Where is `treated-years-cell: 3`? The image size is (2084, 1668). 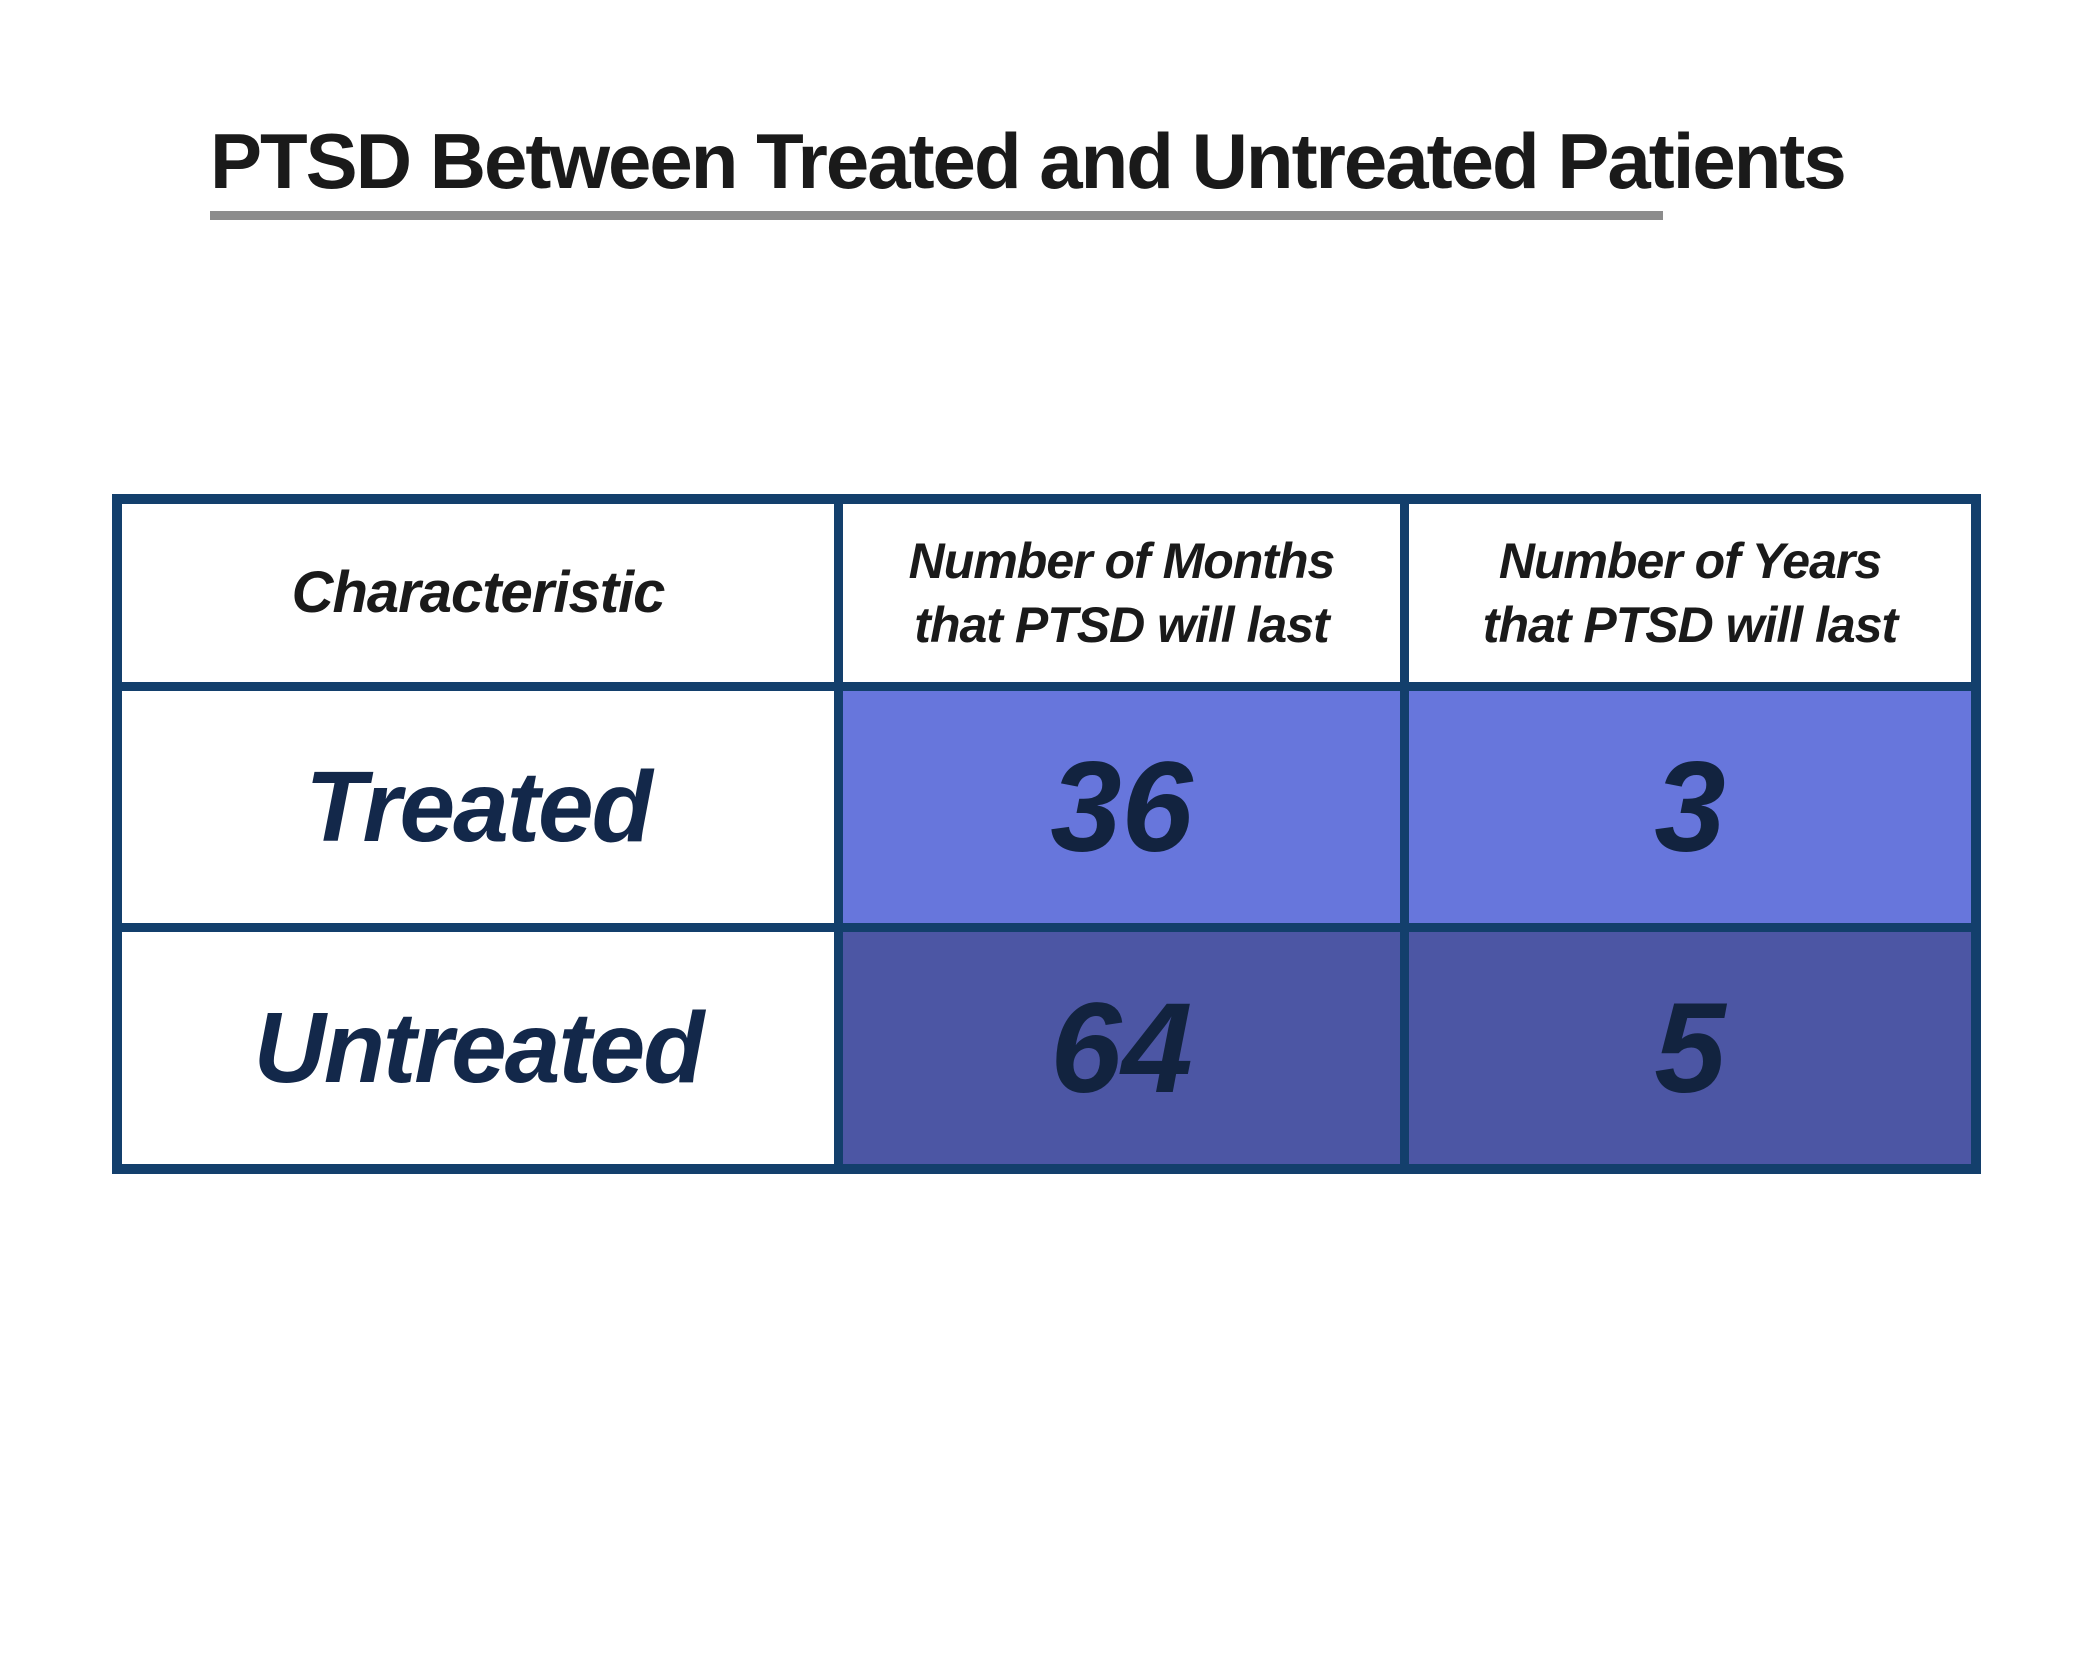 treated-years-cell: 3 is located at coordinates (1690, 807).